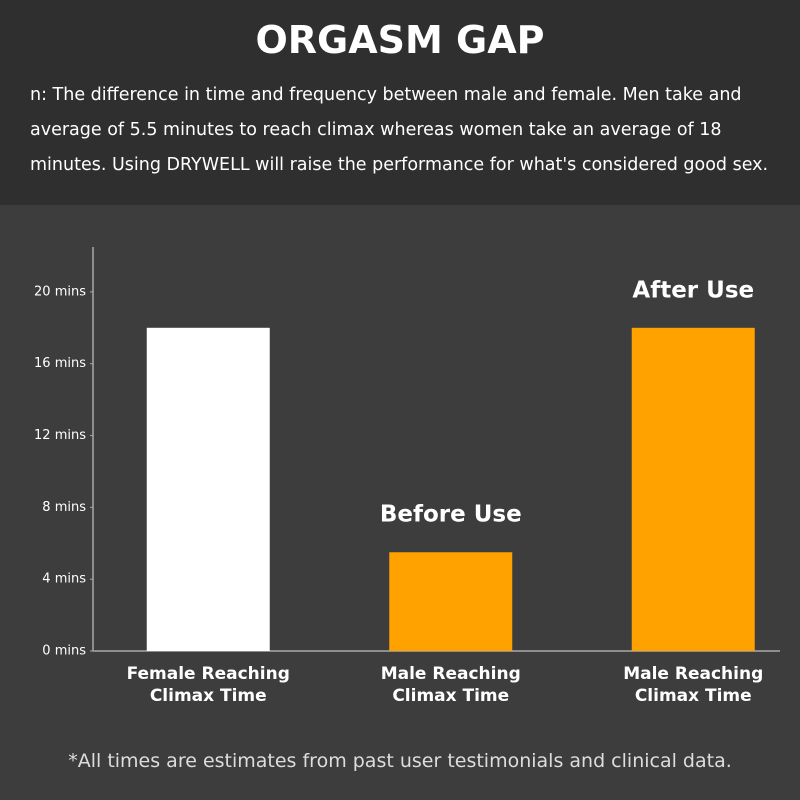 The image size is (800, 800). Describe the element at coordinates (208, 685) in the screenshot. I see `x-tick-label: Female Reaching Climax Time` at that location.